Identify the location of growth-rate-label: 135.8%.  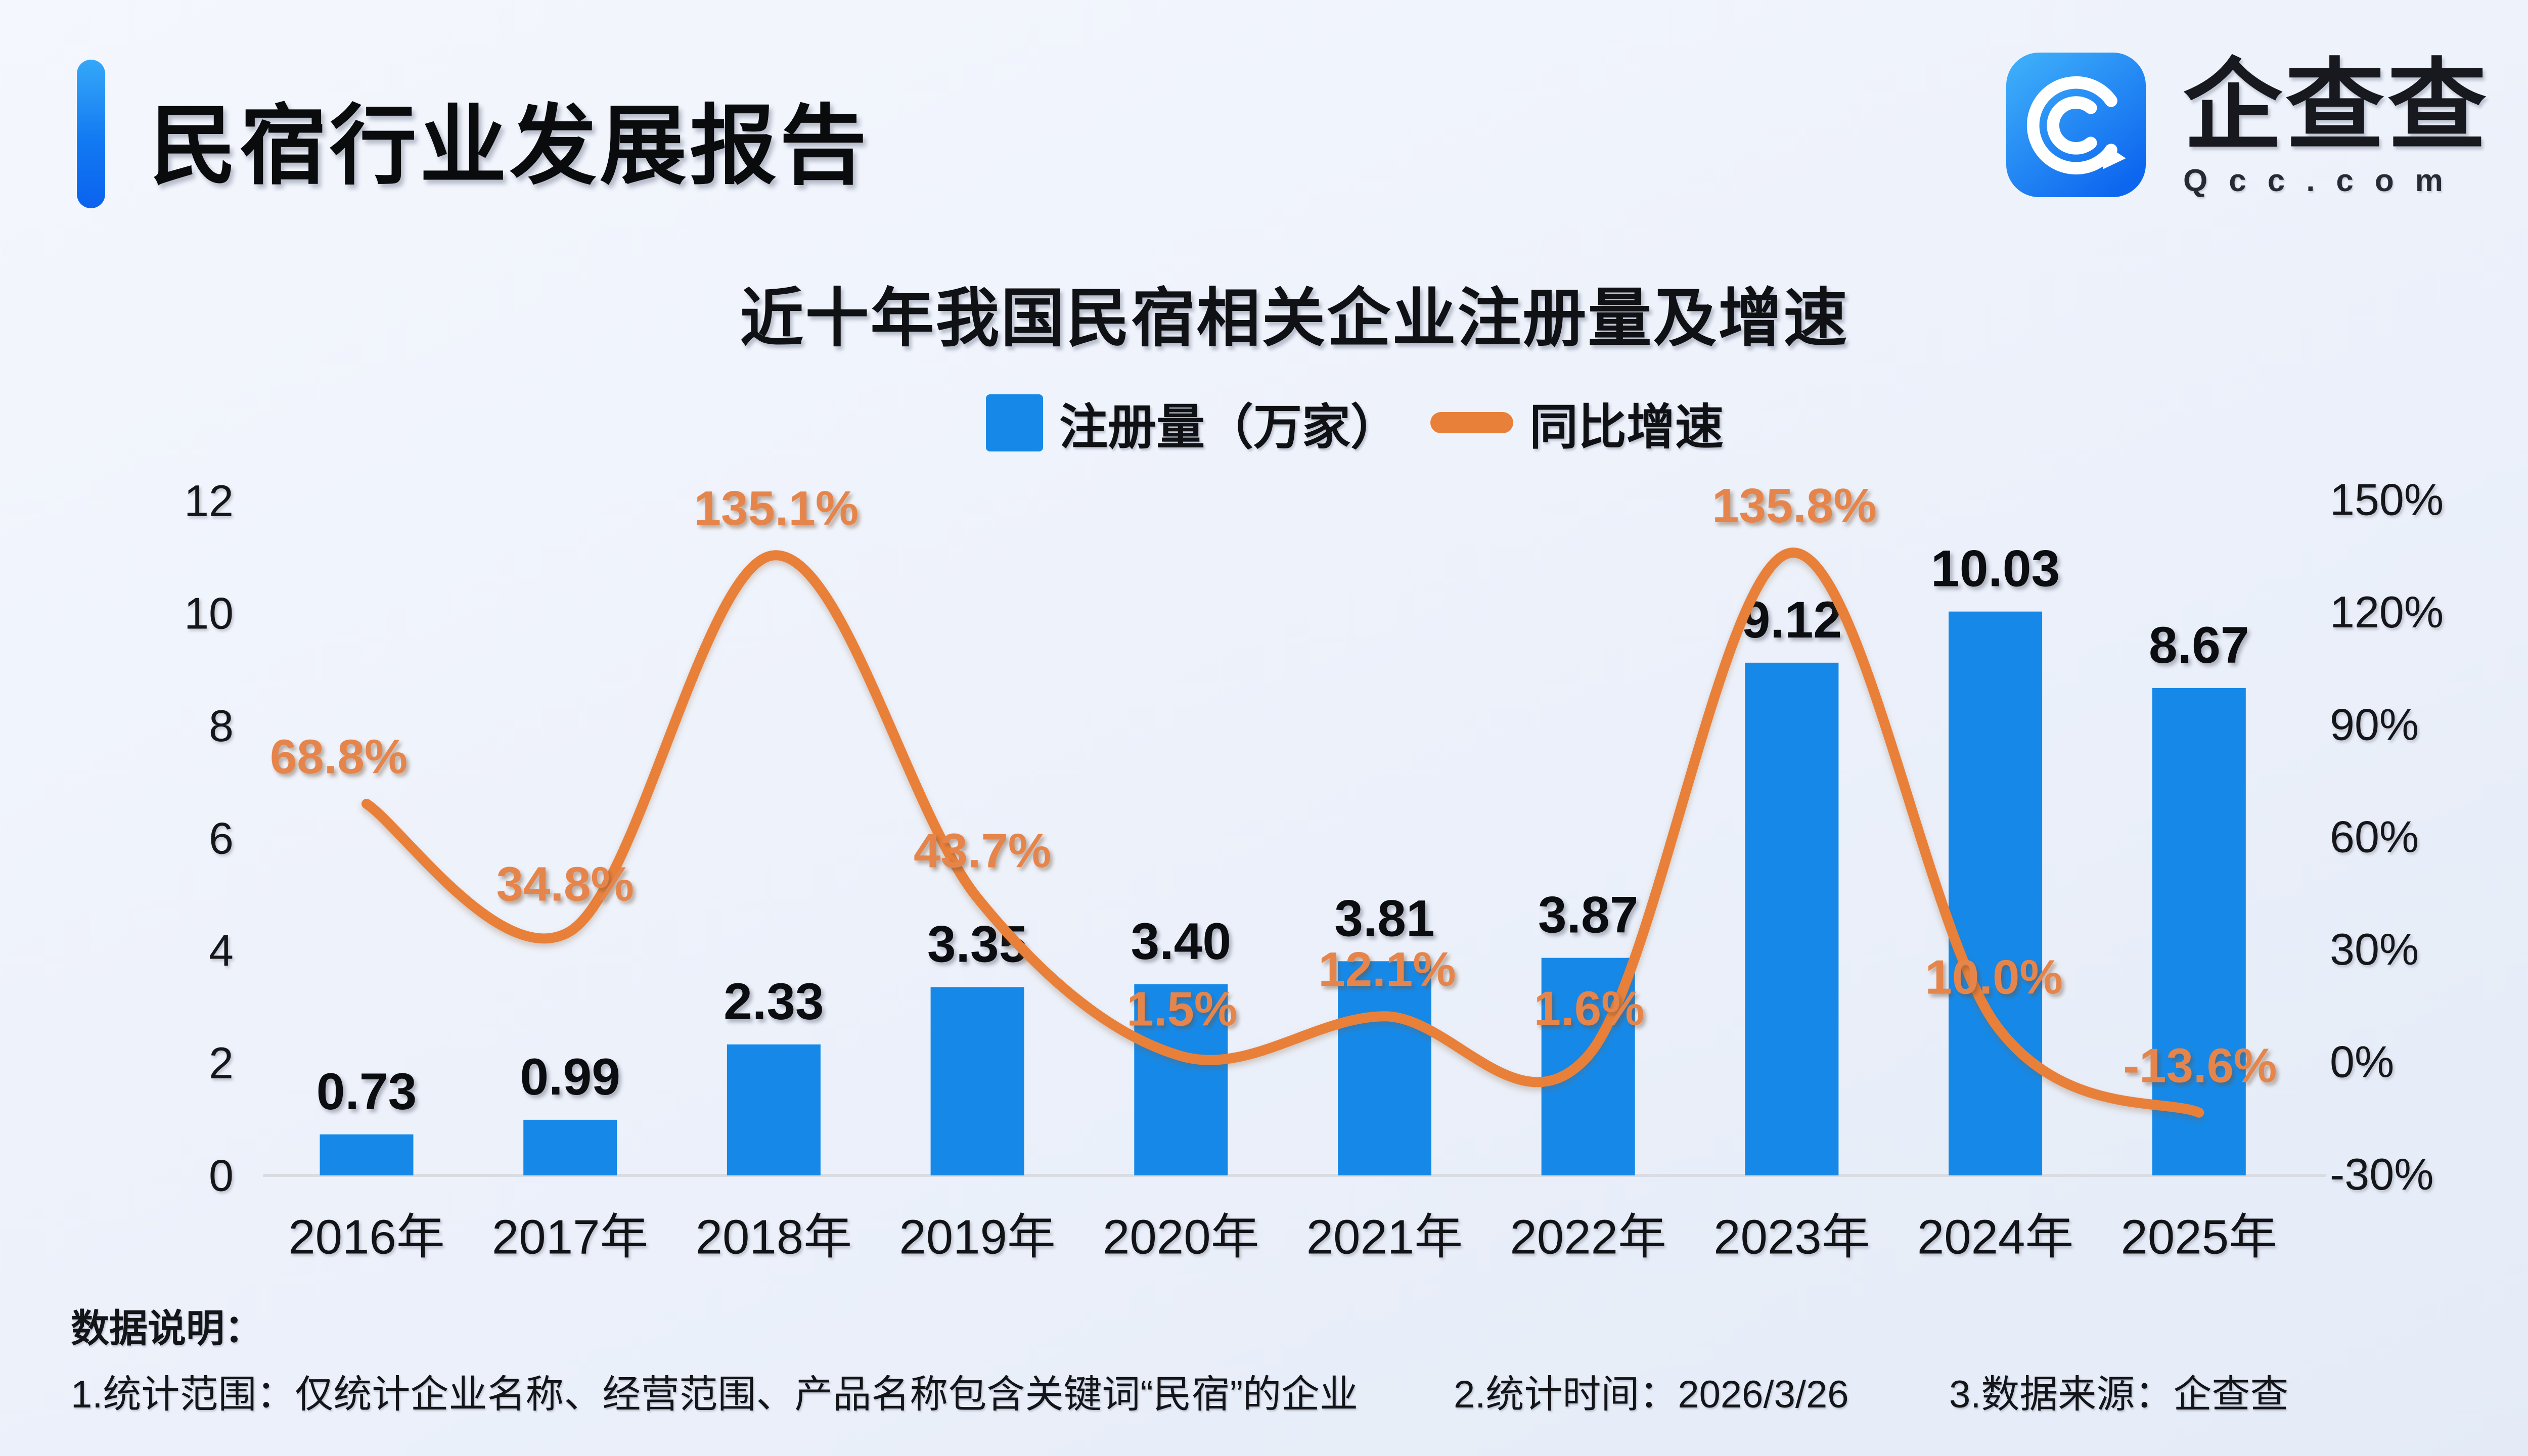
(1795, 506).